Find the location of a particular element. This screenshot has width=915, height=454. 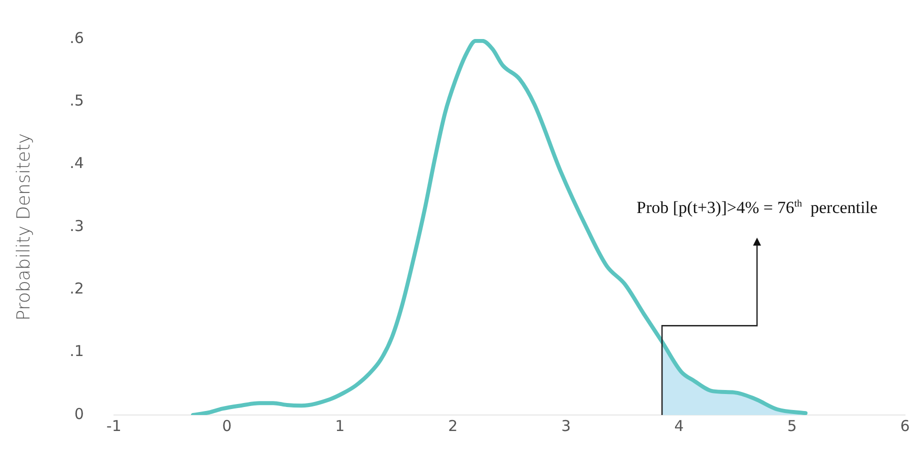

x-tick-label: 6 is located at coordinates (905, 425).